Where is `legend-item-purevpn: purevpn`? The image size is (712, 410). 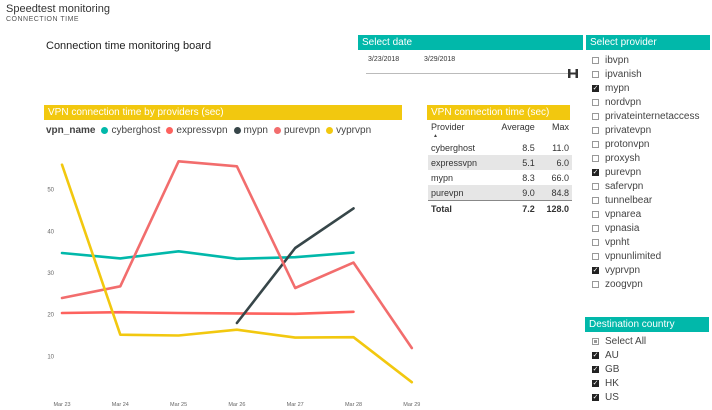 legend-item-purevpn: purevpn is located at coordinates (297, 130).